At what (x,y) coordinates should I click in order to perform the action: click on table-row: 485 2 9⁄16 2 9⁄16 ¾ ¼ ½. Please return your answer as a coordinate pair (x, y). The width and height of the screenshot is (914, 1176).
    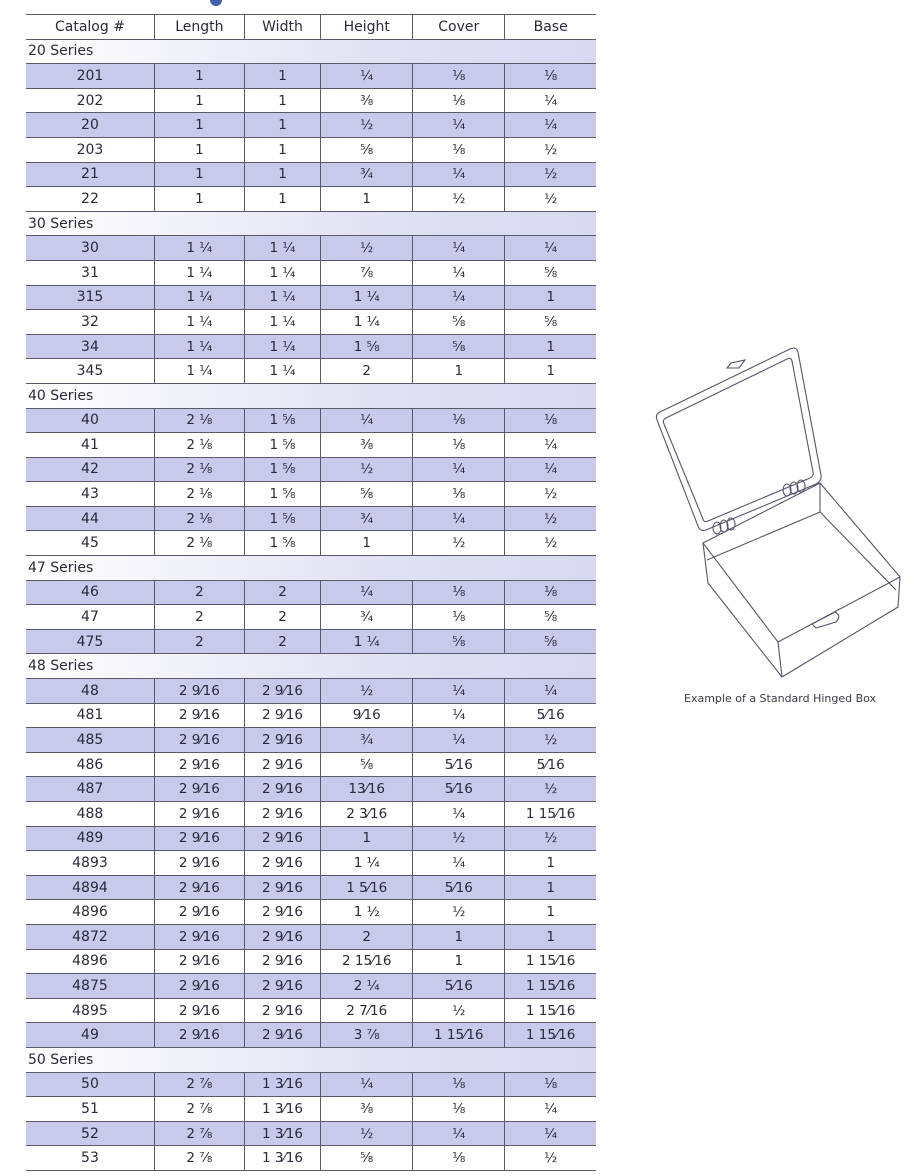
    Looking at the image, I should click on (311, 740).